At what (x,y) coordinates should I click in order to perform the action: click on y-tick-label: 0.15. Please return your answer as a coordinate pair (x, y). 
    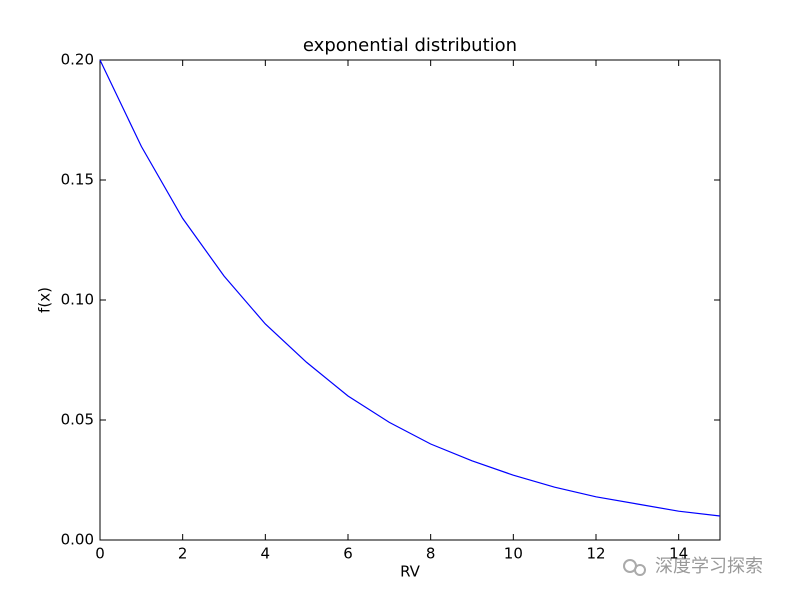
    Looking at the image, I should click on (77, 180).